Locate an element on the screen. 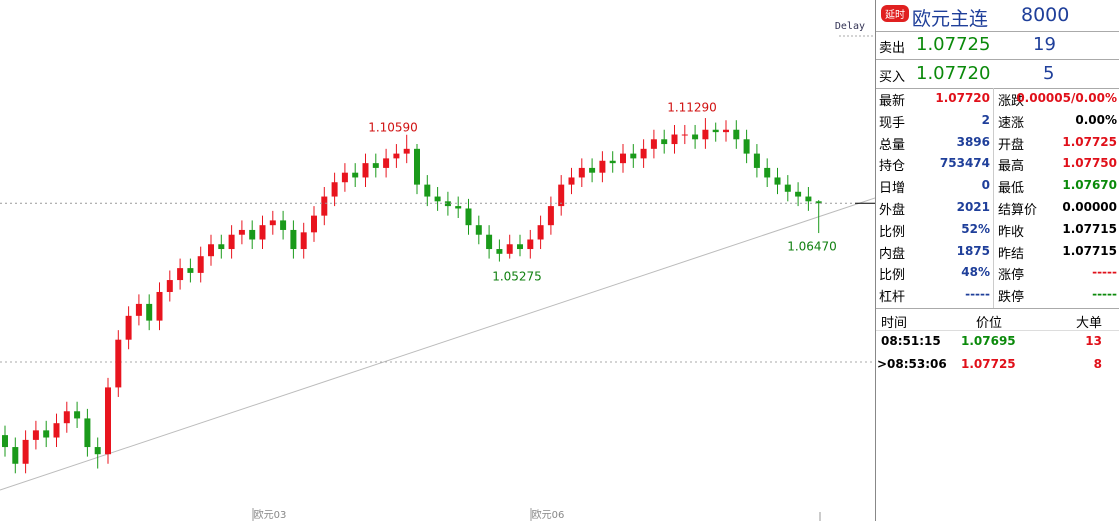 The image size is (1119, 521). trade-header: 价位 is located at coordinates (989, 323).